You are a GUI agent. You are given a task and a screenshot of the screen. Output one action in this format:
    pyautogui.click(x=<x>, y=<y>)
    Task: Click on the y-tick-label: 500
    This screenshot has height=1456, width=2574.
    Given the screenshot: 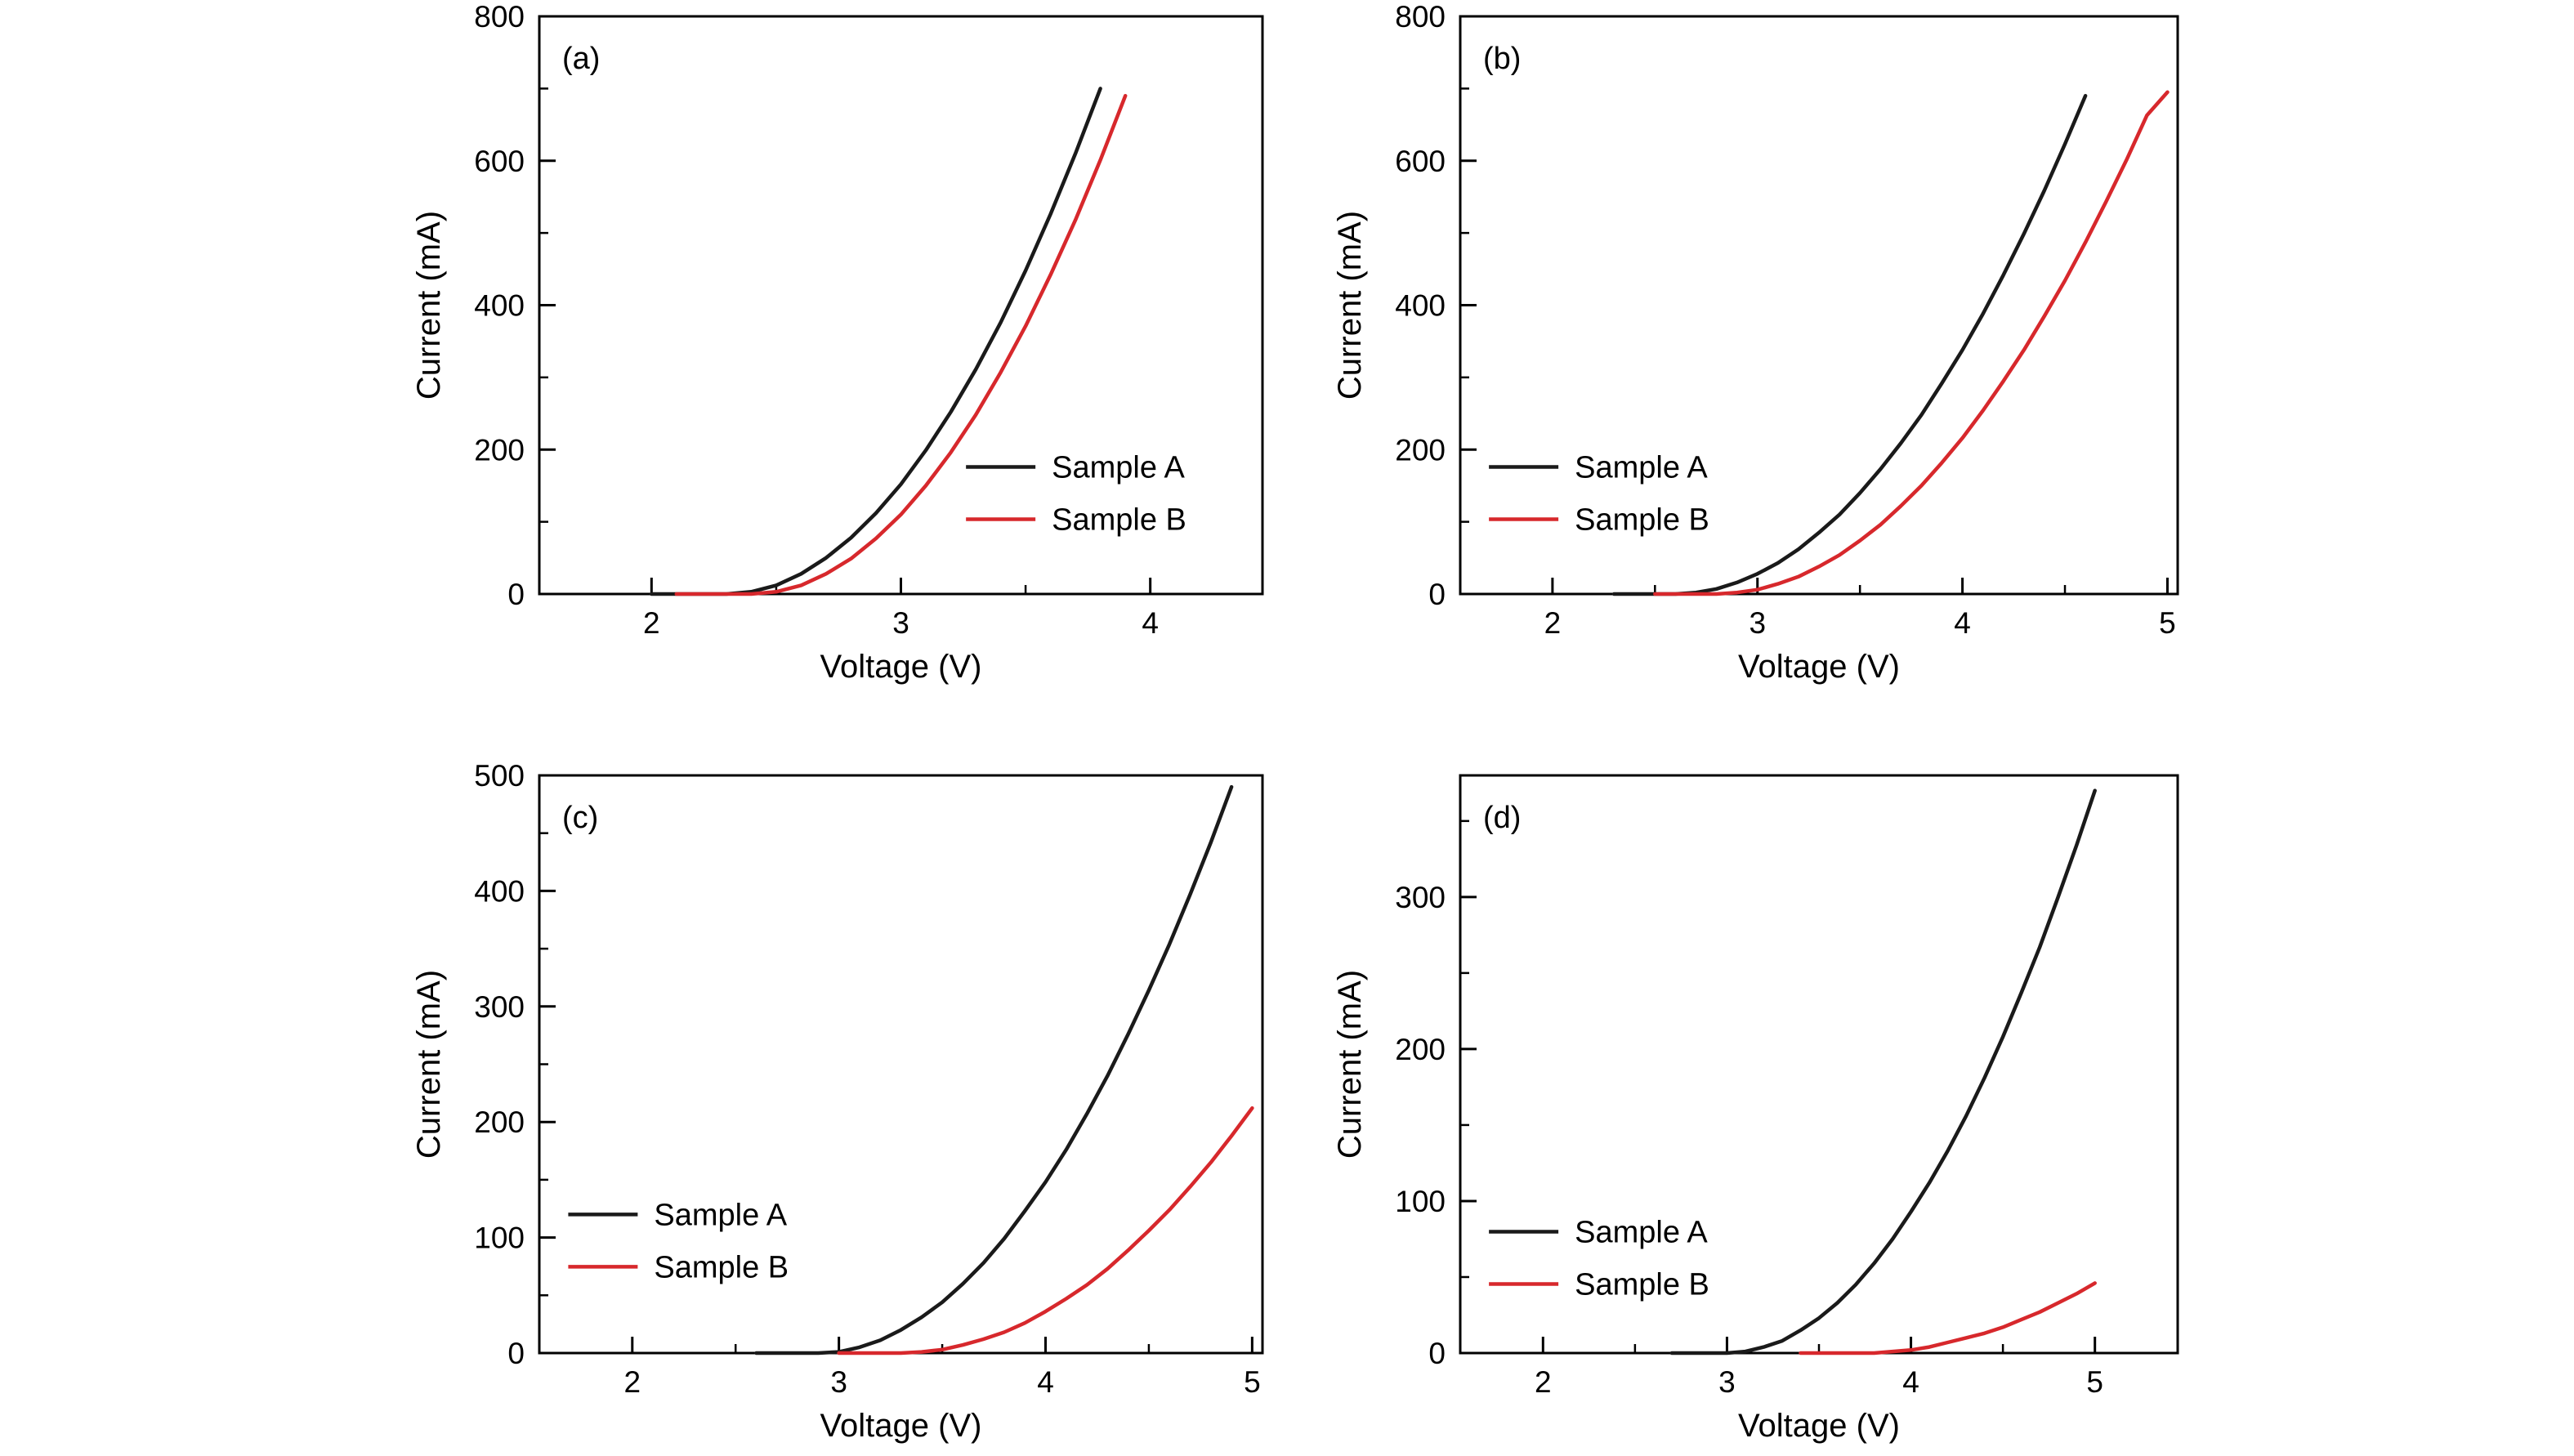 What is the action you would take?
    pyautogui.click(x=499, y=776)
    